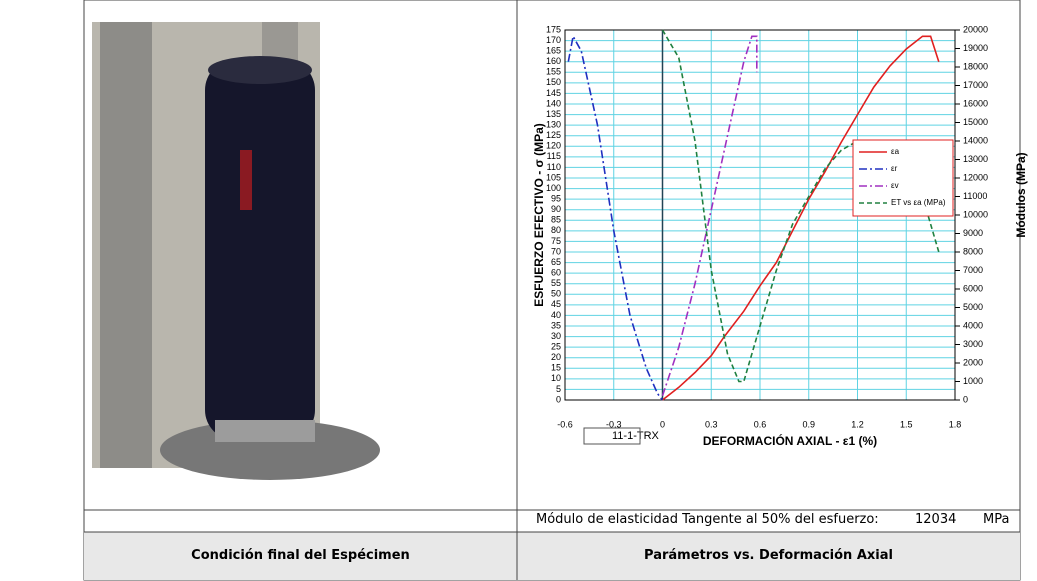 Image resolution: width=1037 pixels, height=581 pixels. Describe the element at coordinates (558, 399) in the screenshot. I see `y-tick-label: 0` at that location.